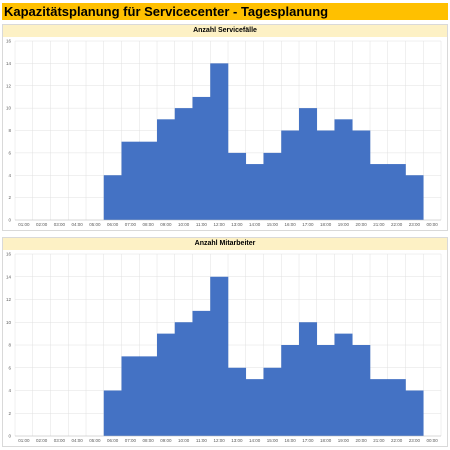 The height and width of the screenshot is (450, 450). Describe the element at coordinates (9, 220) in the screenshot. I see `y-tick-label: 0` at that location.